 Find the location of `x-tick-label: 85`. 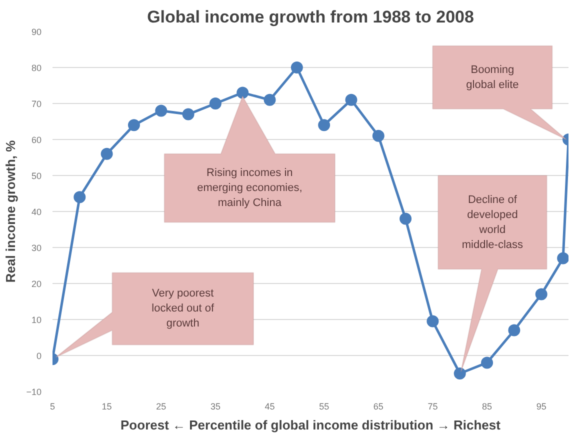

x-tick-label: 85 is located at coordinates (487, 407).